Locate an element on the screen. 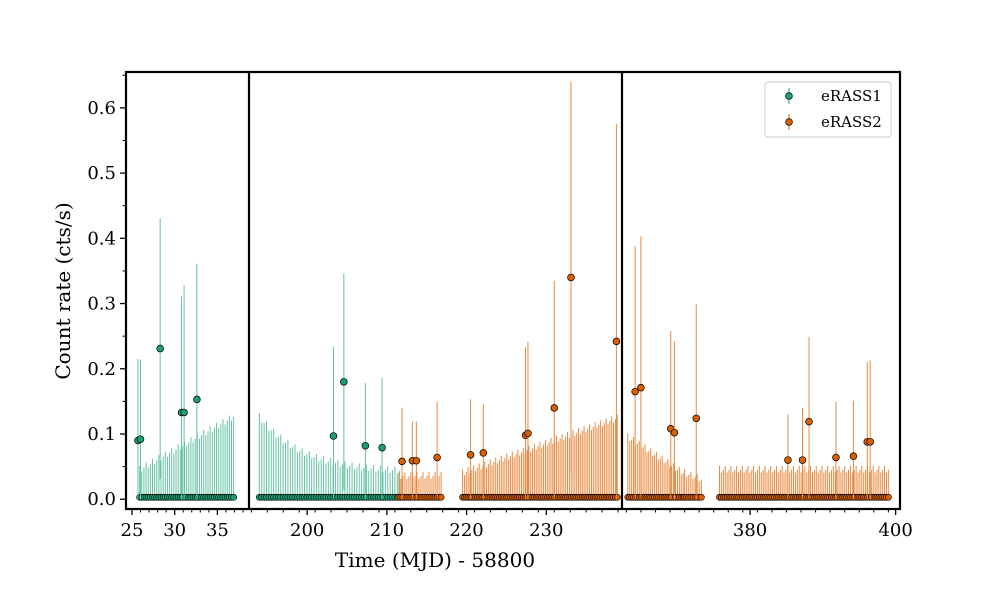  eRASS1-point is located at coordinates (234, 497).